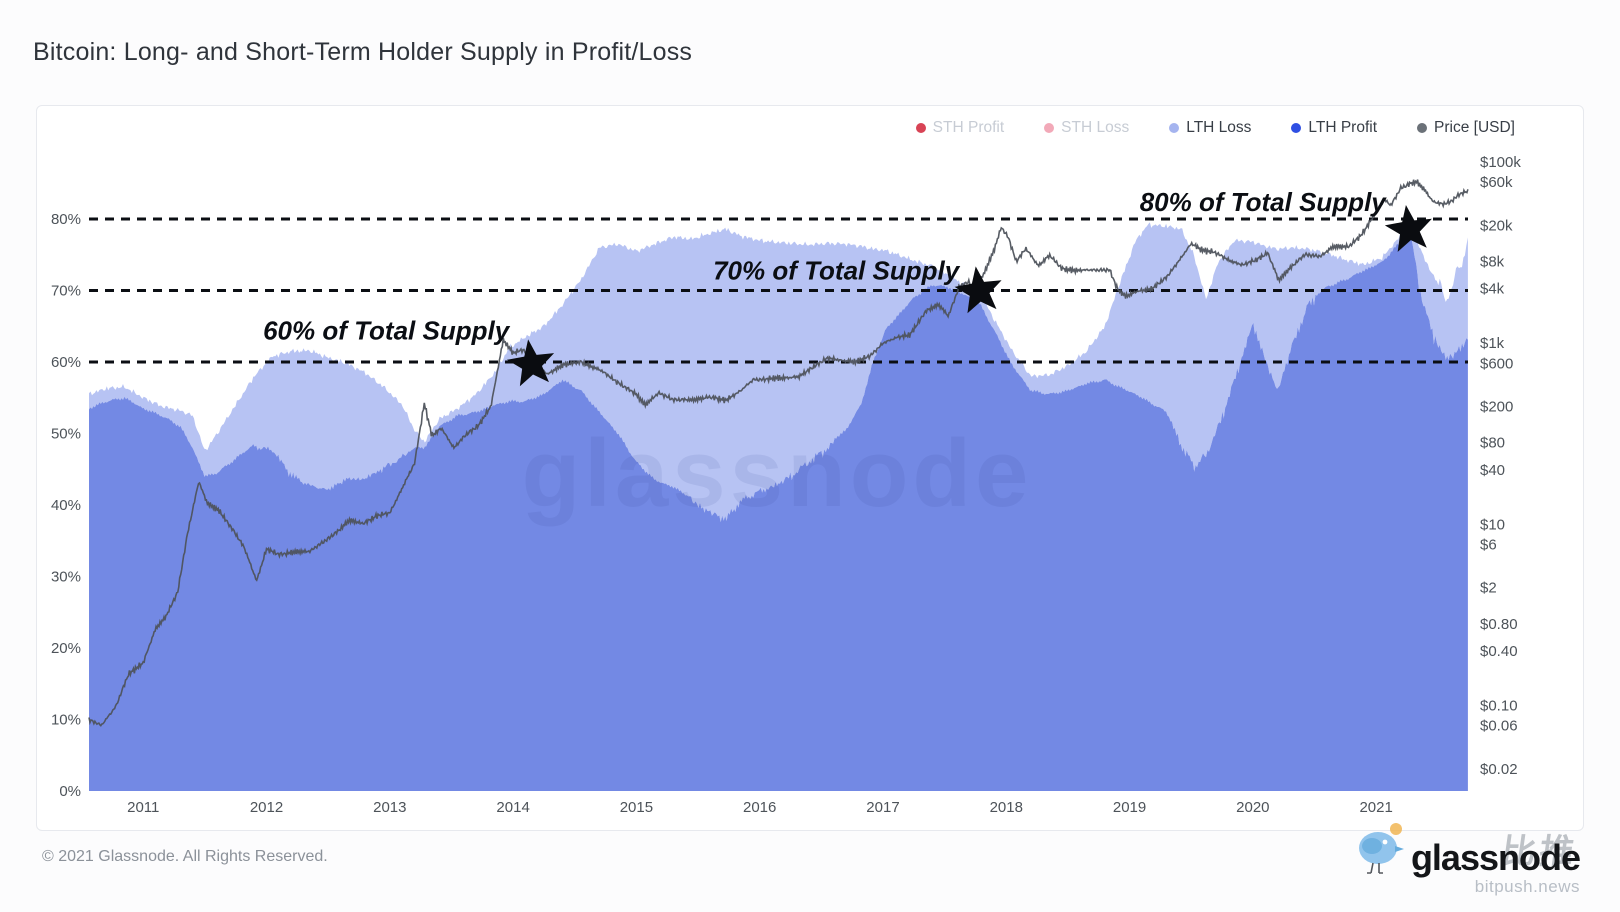 The height and width of the screenshot is (912, 1620). What do you see at coordinates (1264, 202) in the screenshot?
I see `annotation-80: 80% of Total Supply` at bounding box center [1264, 202].